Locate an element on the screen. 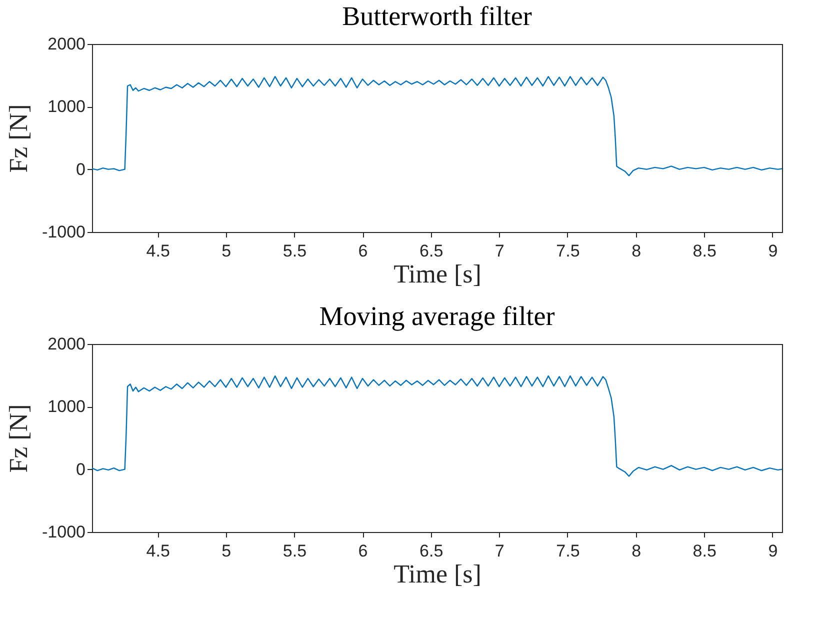 The height and width of the screenshot is (638, 818). chart-title: Butterworth filter is located at coordinates (437, 16).